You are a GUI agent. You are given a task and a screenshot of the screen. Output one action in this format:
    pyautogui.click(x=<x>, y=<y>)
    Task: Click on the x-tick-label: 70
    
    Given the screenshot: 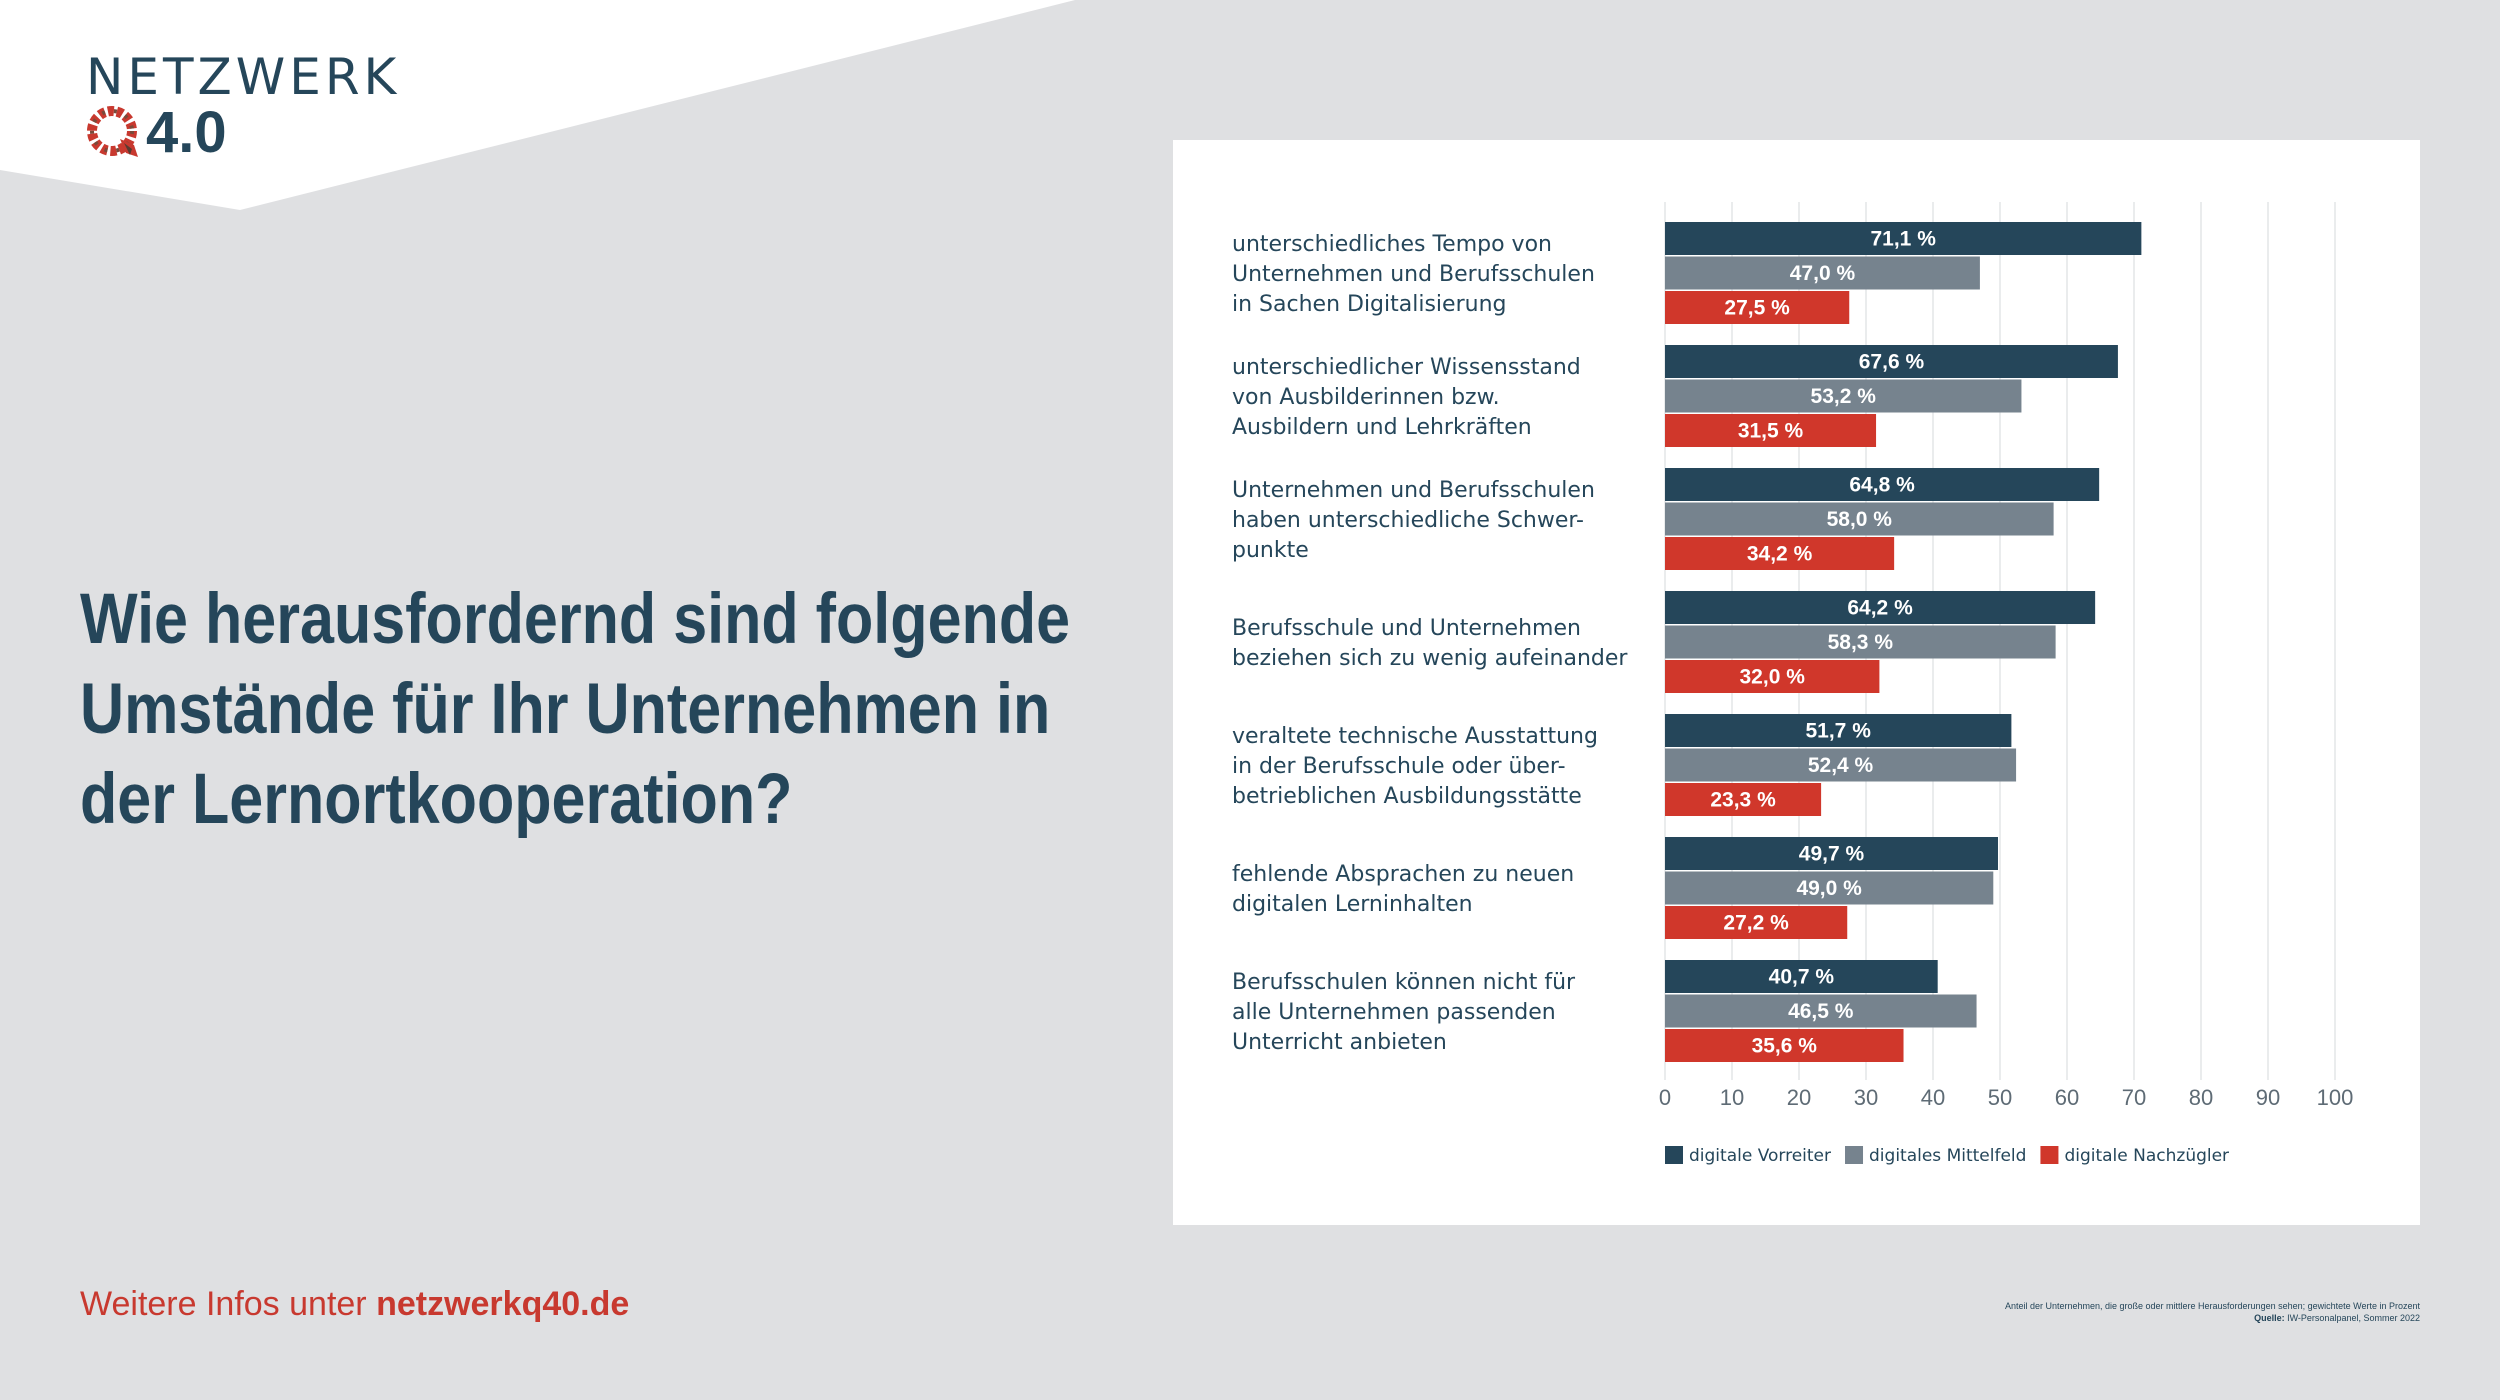 What is the action you would take?
    pyautogui.click(x=2134, y=1097)
    